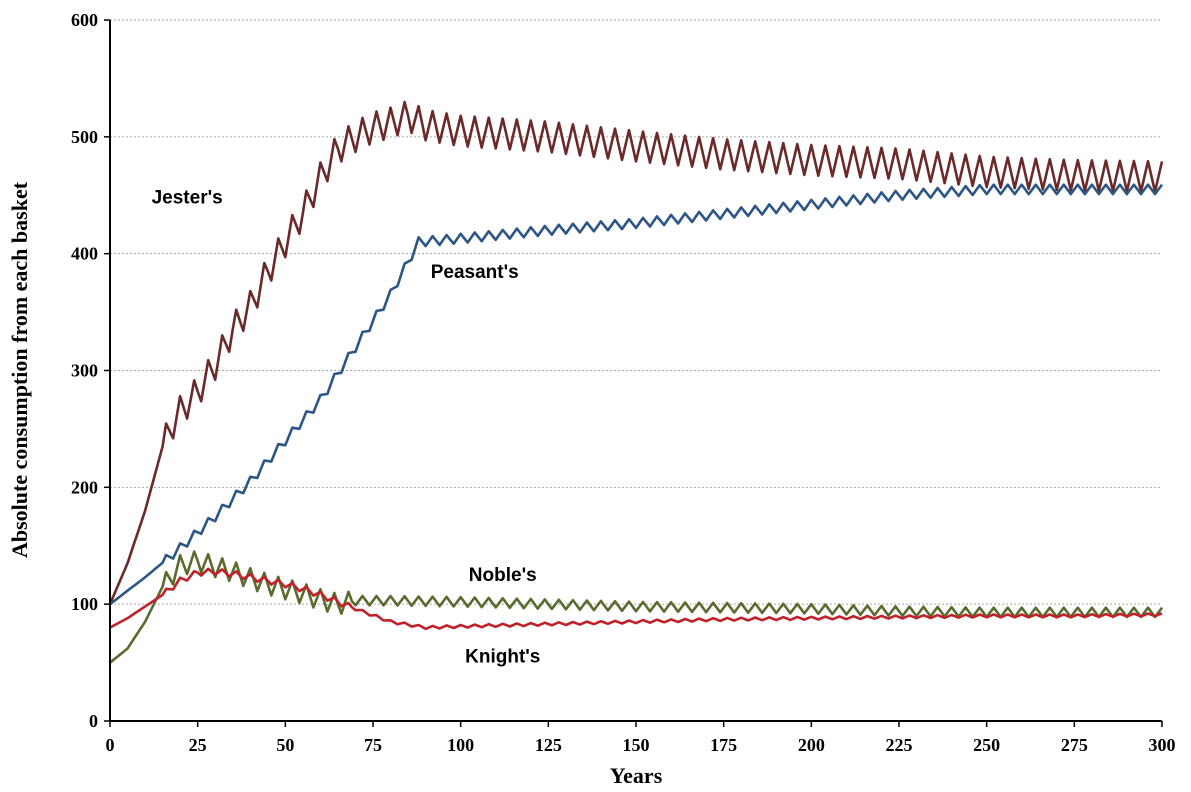 Image resolution: width=1191 pixels, height=792 pixels. I want to click on y-tick-label: 300, so click(84, 371).